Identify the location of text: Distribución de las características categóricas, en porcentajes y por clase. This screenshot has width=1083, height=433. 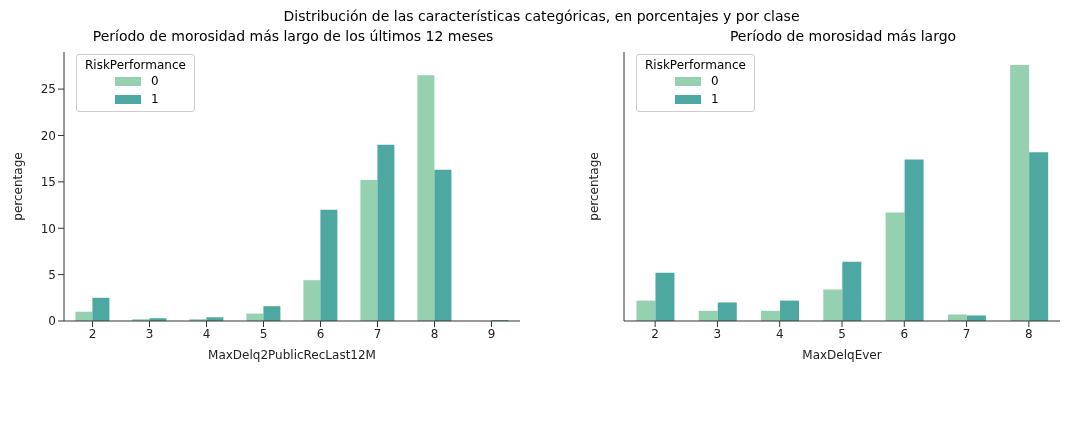
(541, 17).